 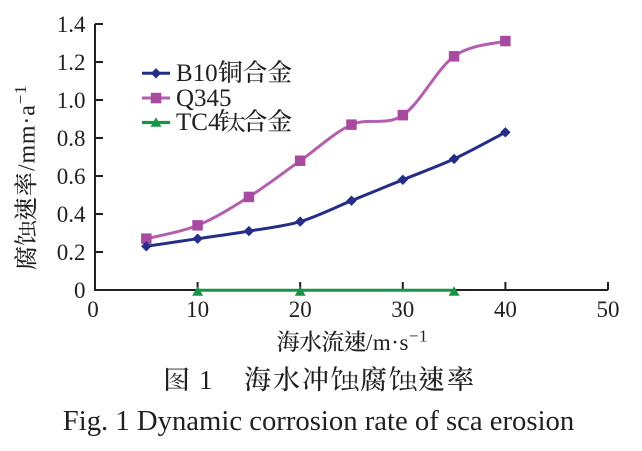 I want to click on svg-text: 1, so click(x=206, y=380).